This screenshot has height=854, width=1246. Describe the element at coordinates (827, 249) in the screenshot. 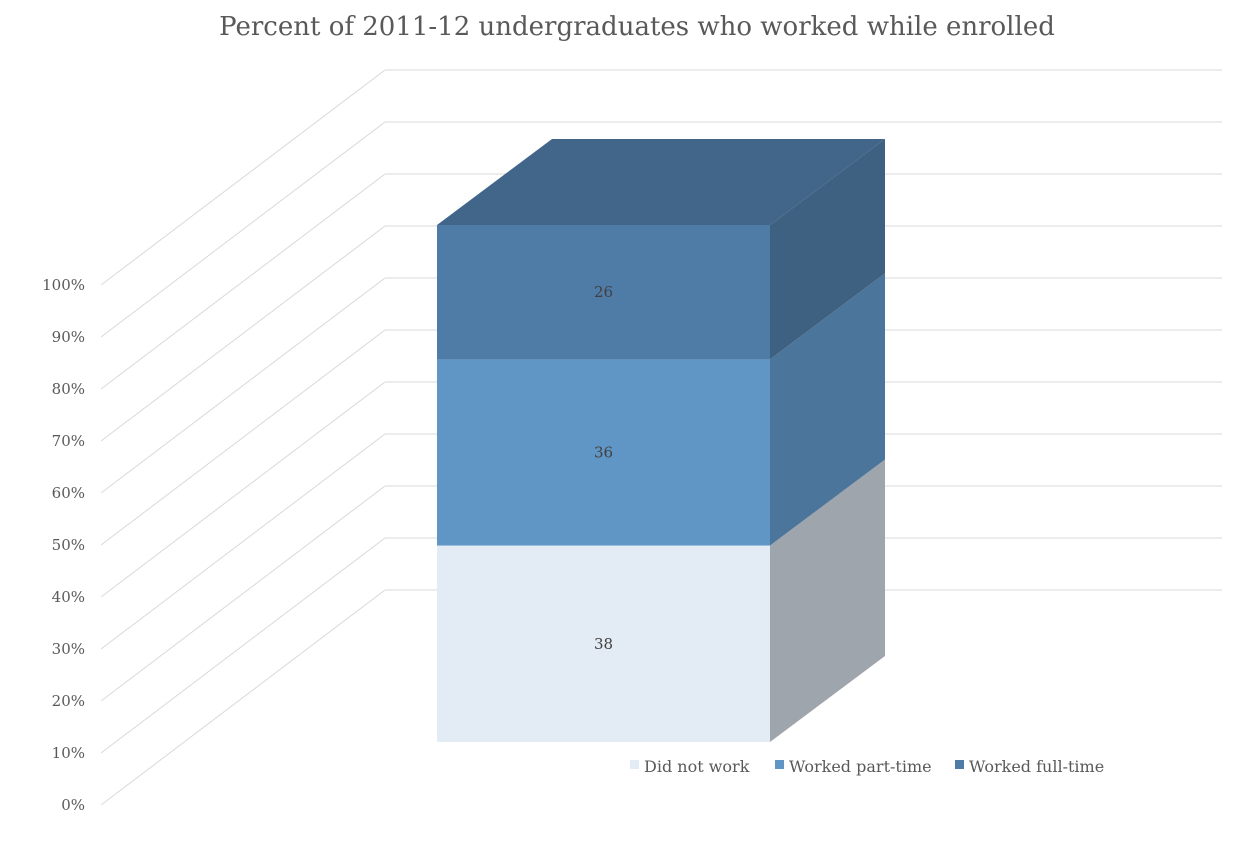

I see `bar-side-worked-full-time` at that location.